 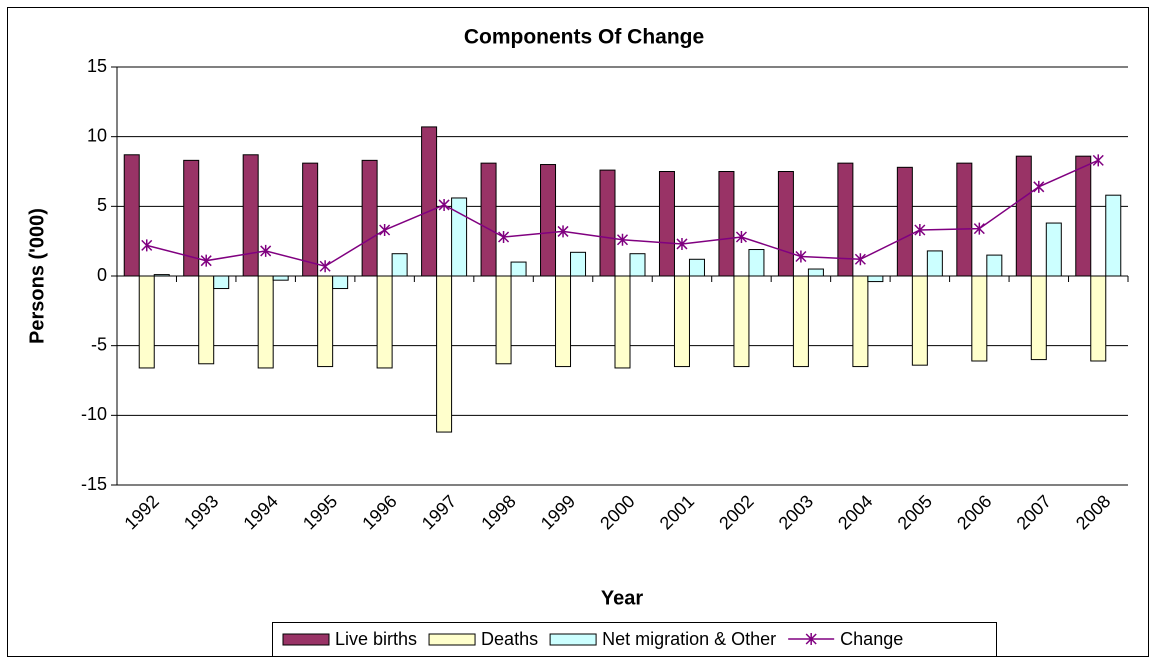 I want to click on y-tick-label: 0, so click(x=102, y=275).